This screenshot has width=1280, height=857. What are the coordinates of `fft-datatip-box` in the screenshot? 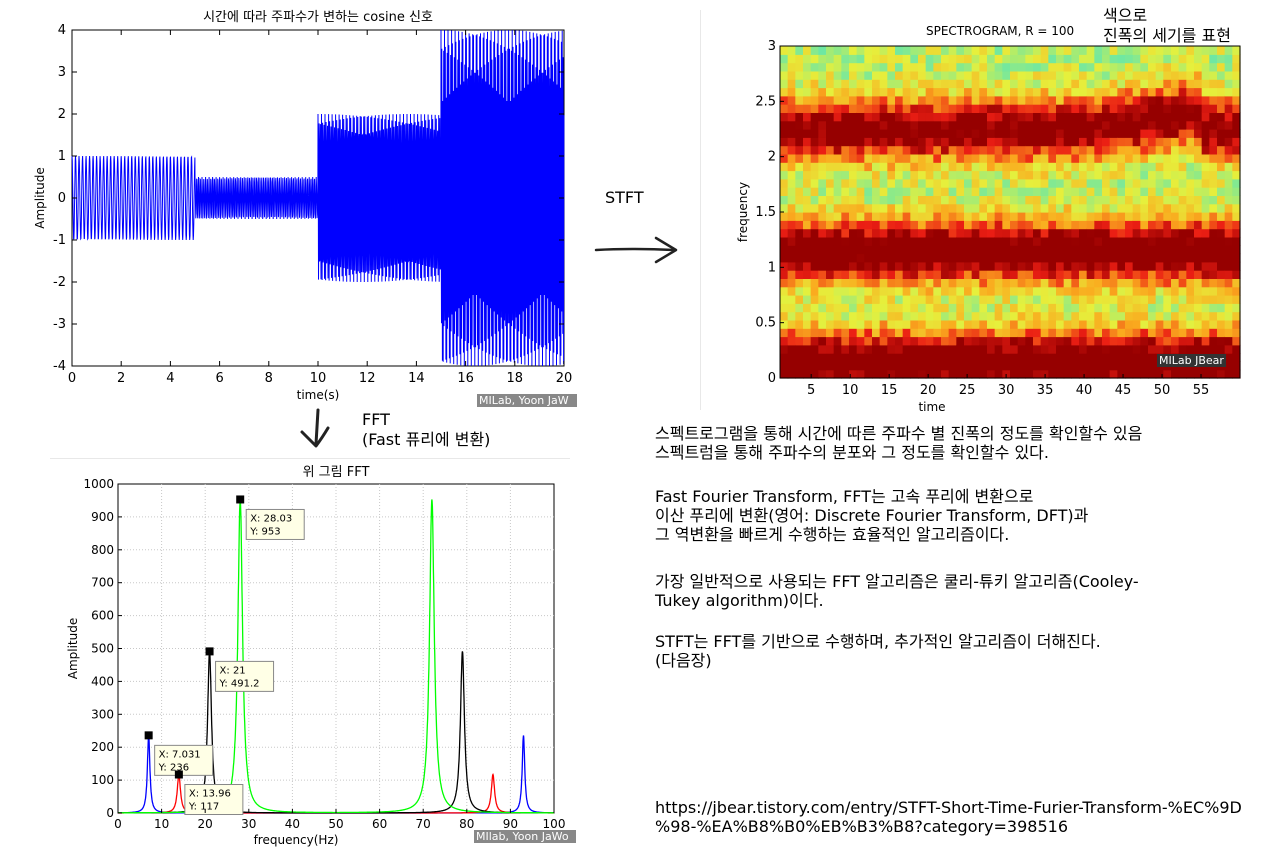 It's located at (184, 760).